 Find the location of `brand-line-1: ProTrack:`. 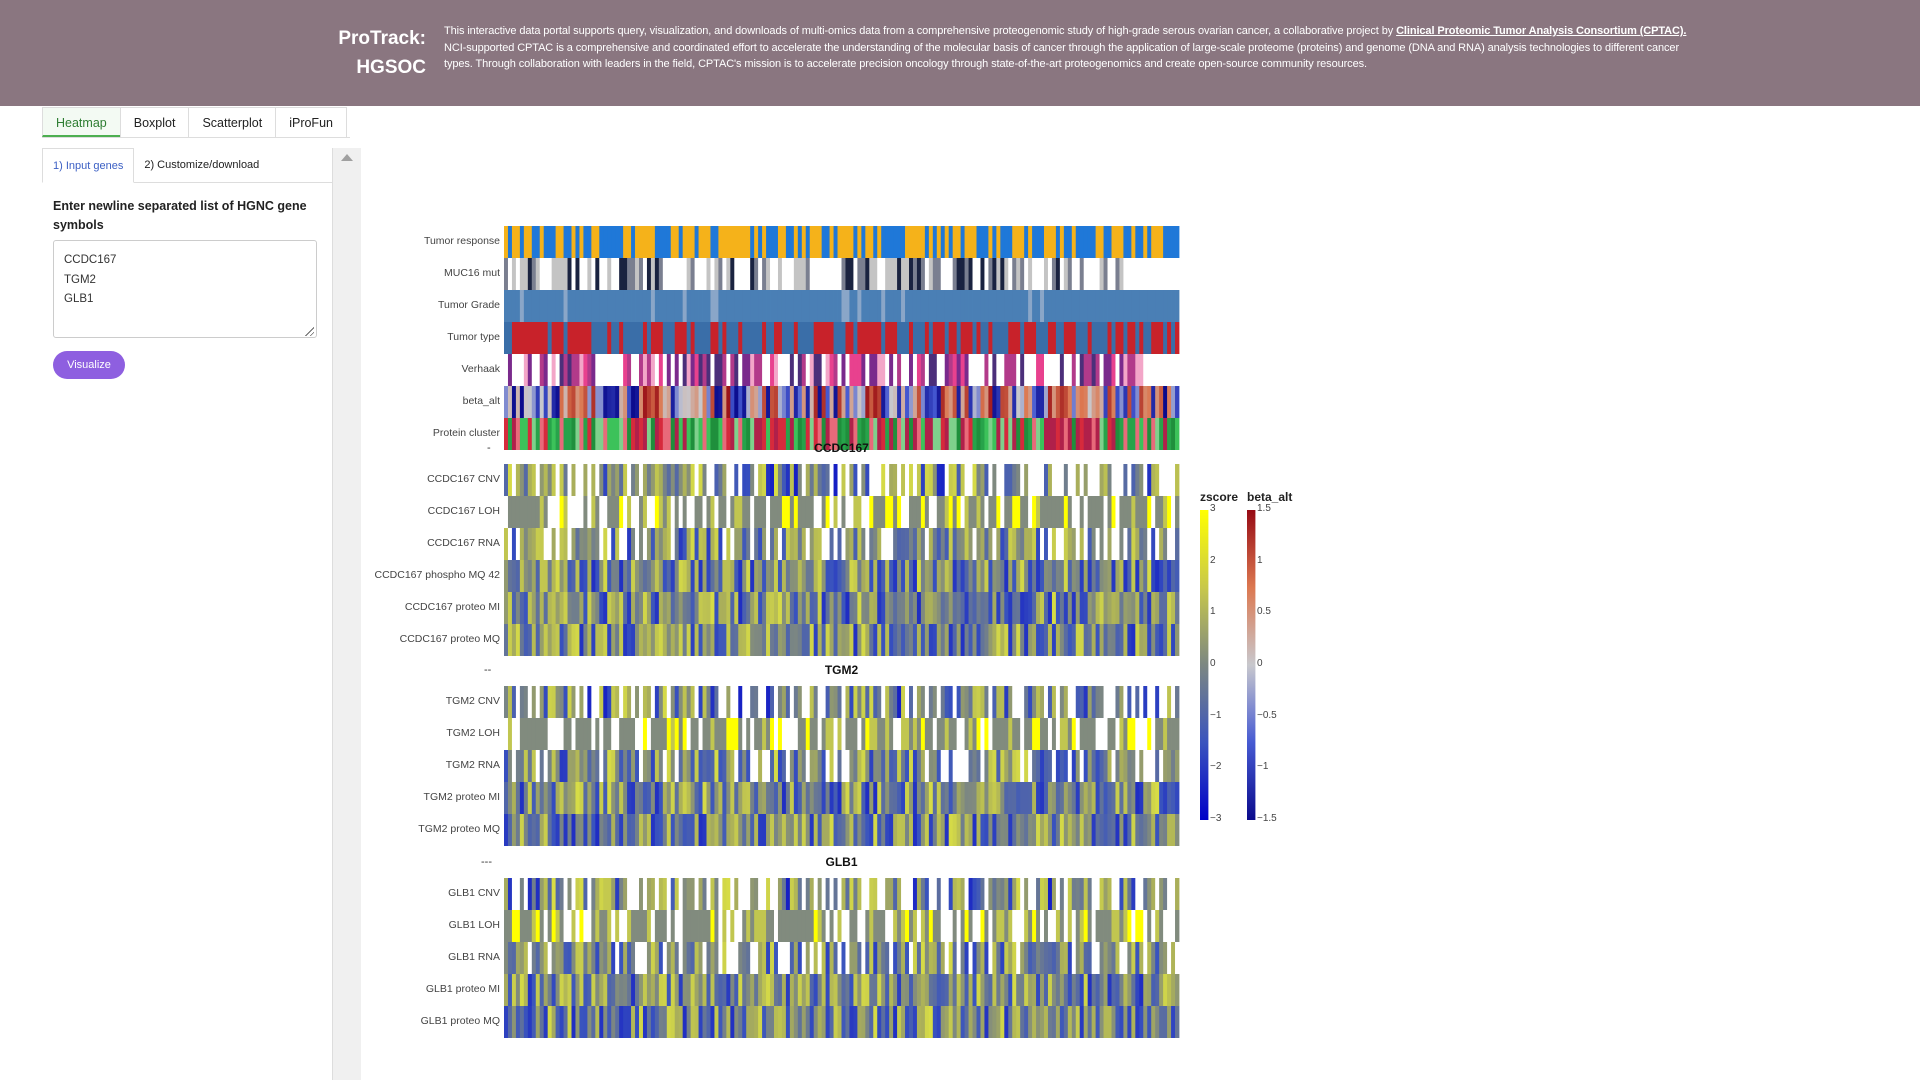

brand-line-1: ProTrack: is located at coordinates (382, 38).